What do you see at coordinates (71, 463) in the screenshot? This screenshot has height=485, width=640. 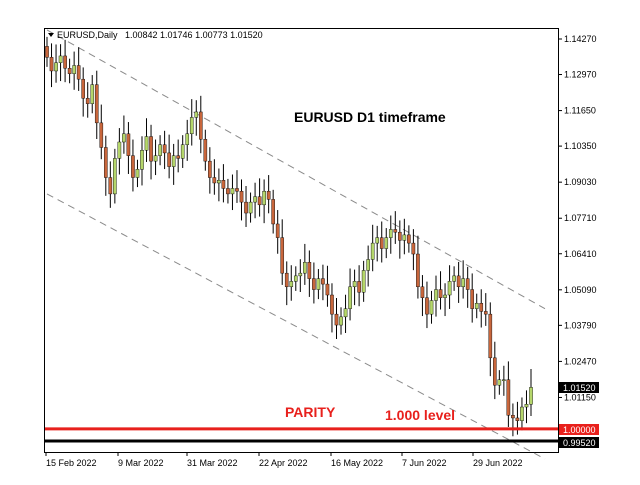 I see `date-tick-label: 15 Feb 2022` at bounding box center [71, 463].